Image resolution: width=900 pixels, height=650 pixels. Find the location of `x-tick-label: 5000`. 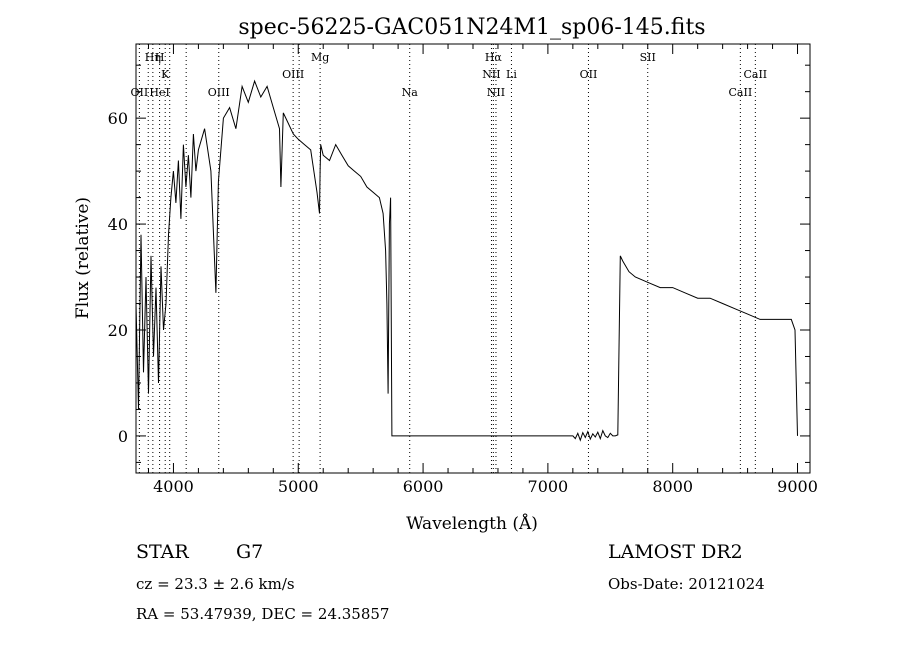

x-tick-label: 5000 is located at coordinates (298, 486).